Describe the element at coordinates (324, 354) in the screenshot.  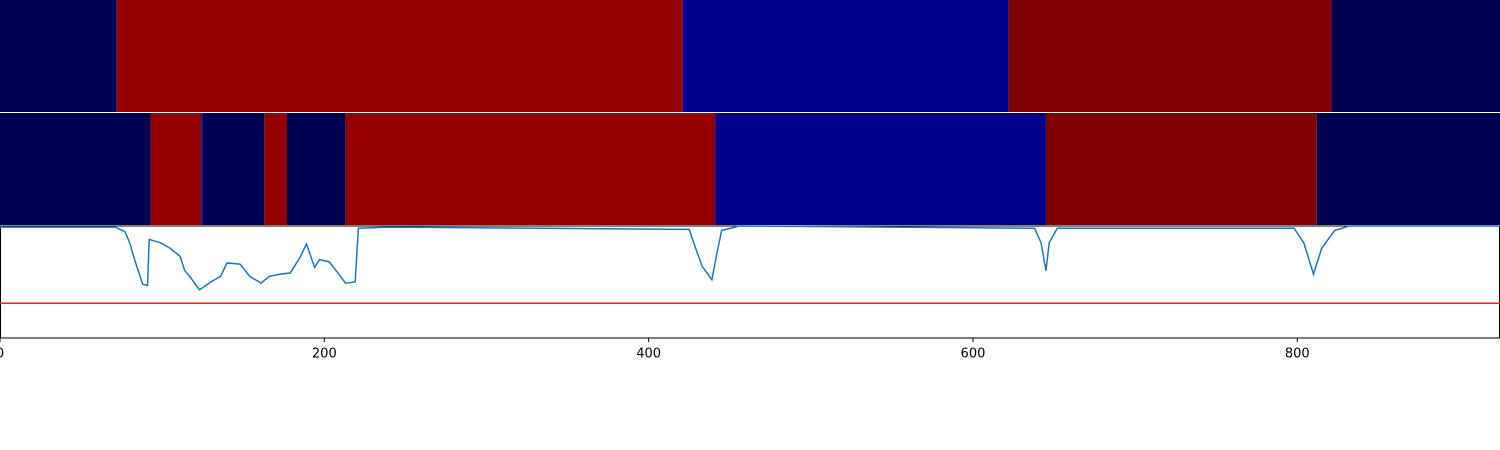
I see `x-tick-label: 200` at that location.